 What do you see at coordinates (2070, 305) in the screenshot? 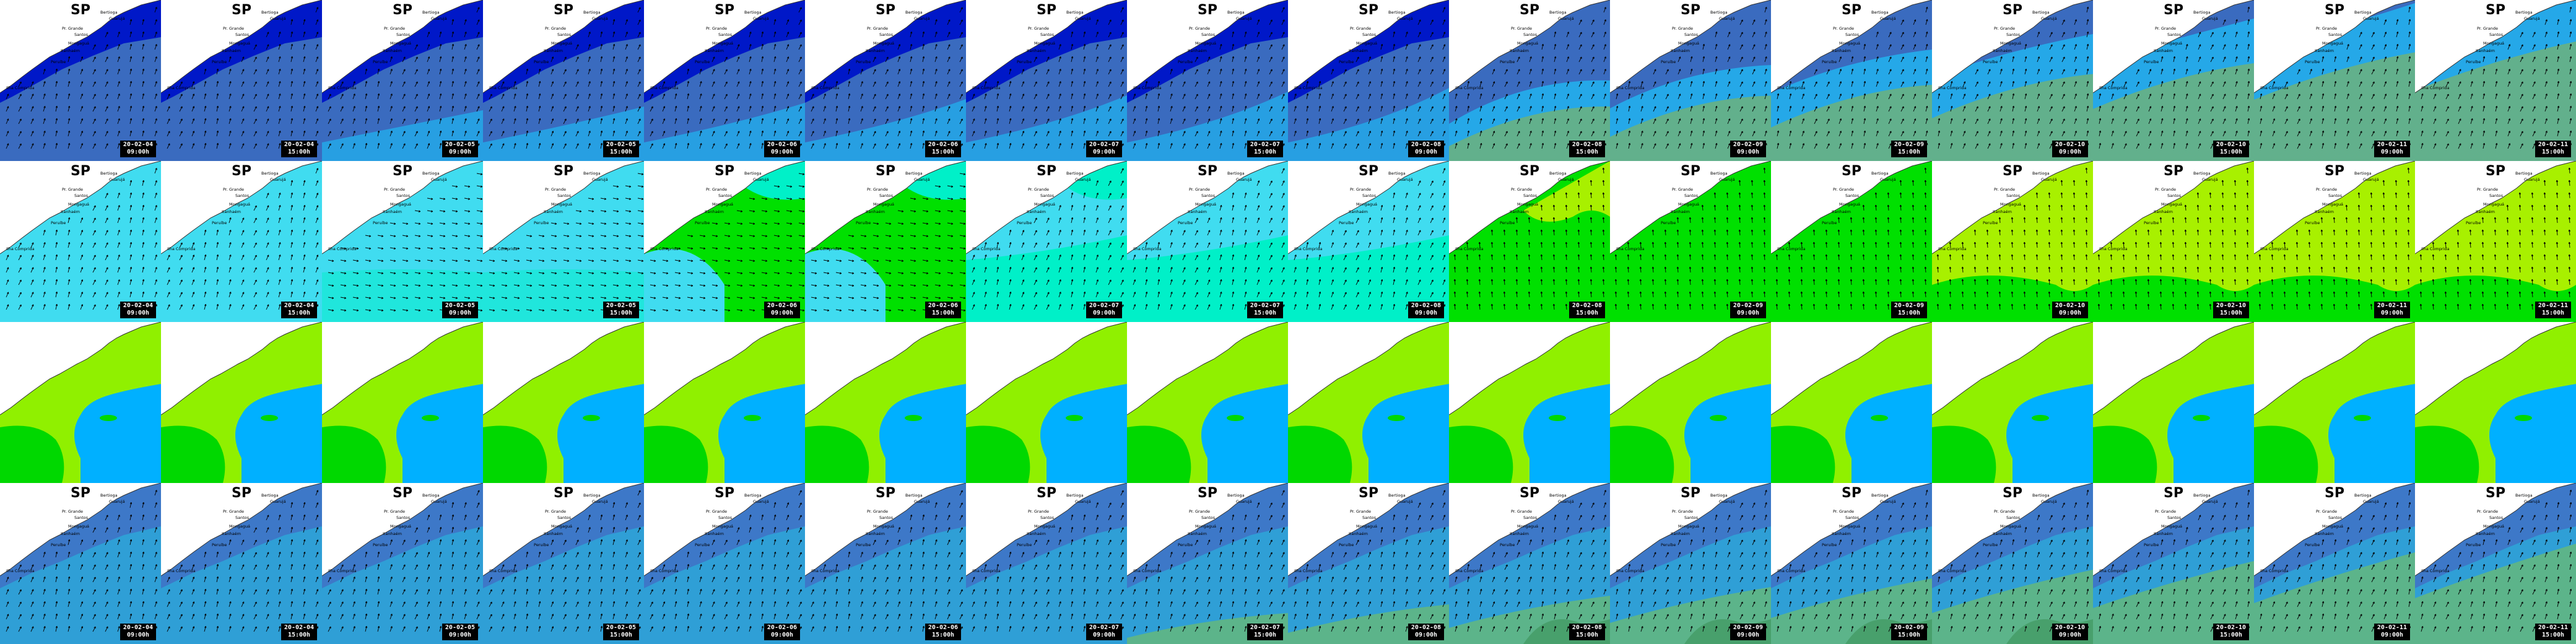
I see `timestamp-date: 20-02-10` at bounding box center [2070, 305].